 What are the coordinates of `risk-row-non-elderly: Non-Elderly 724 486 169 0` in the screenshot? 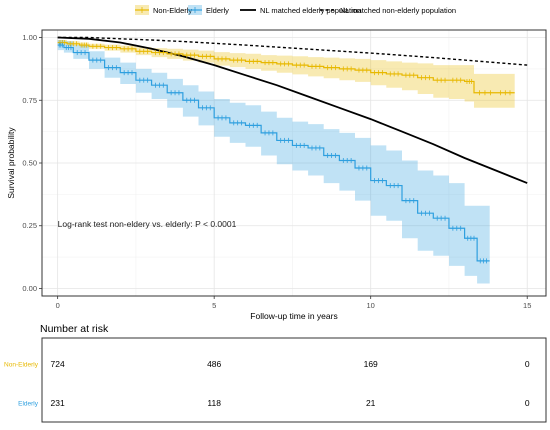 It's located at (267, 364).